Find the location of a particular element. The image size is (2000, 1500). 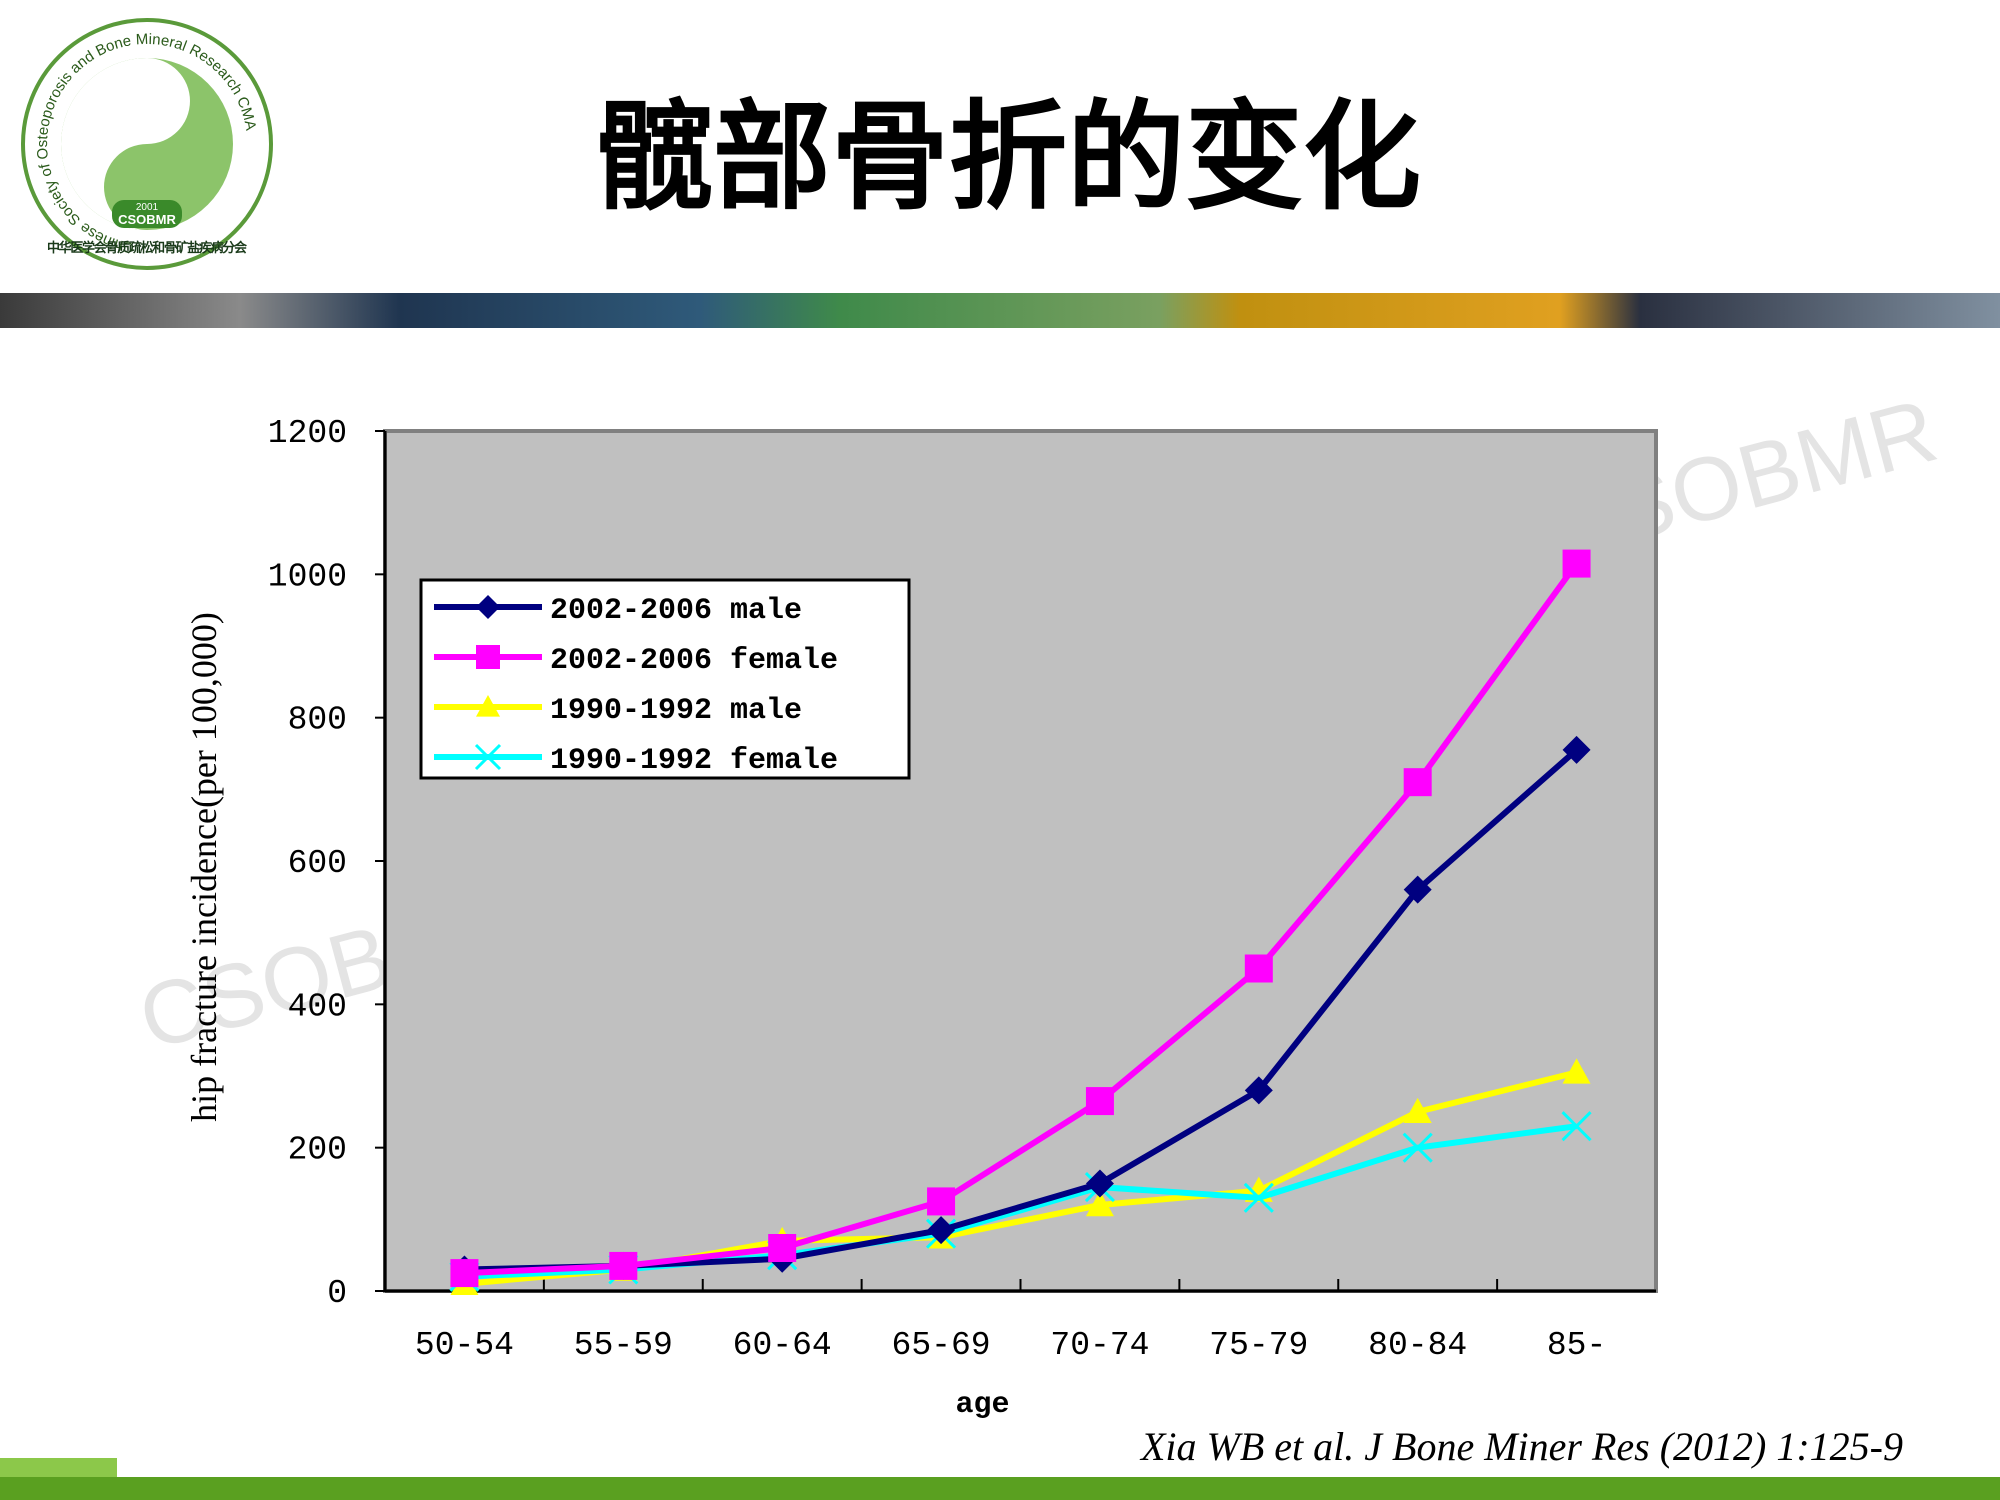

logo-abbr: CSOBMR is located at coordinates (147, 219).